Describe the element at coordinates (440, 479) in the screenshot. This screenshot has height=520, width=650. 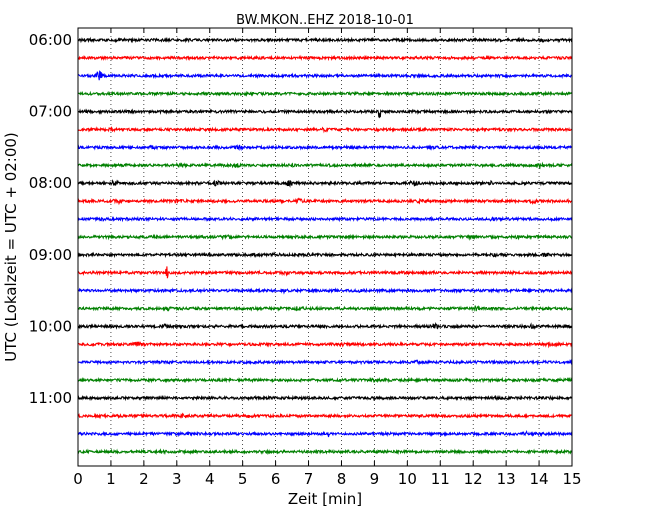
I see `x-tick-label: 11` at that location.